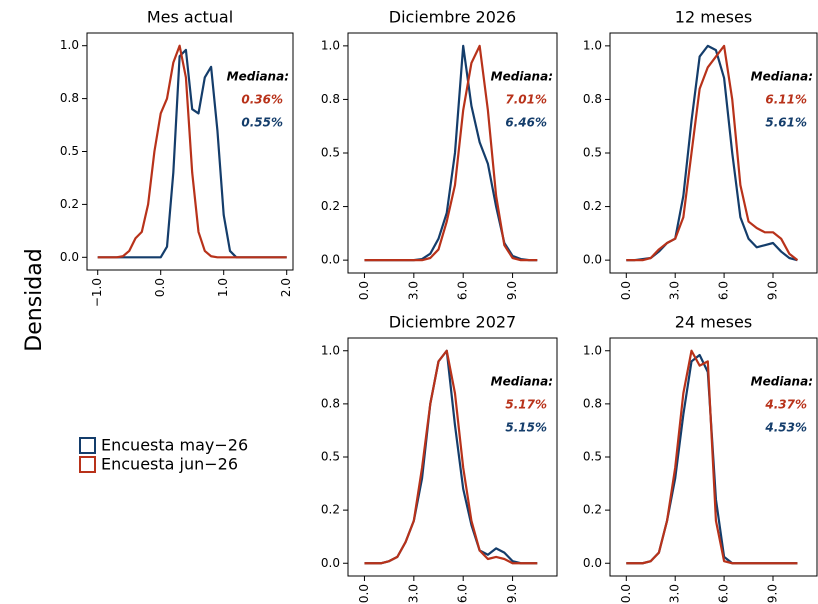 This screenshot has width=818, height=604. Describe the element at coordinates (526, 405) in the screenshot. I see `median-label: 5.17%` at that location.